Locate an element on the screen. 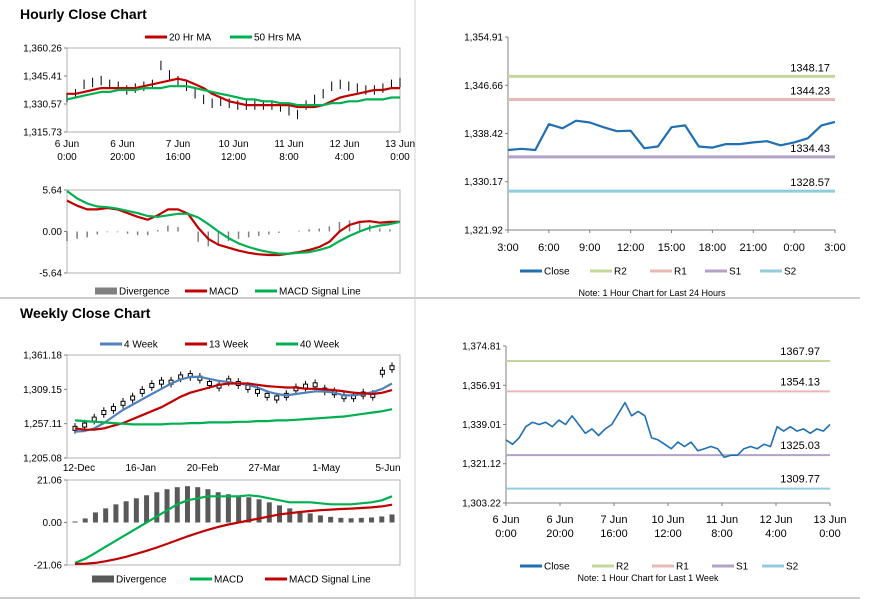 The height and width of the screenshot is (601, 873). weekly-level-label-r1: 1354.13 is located at coordinates (800, 382).